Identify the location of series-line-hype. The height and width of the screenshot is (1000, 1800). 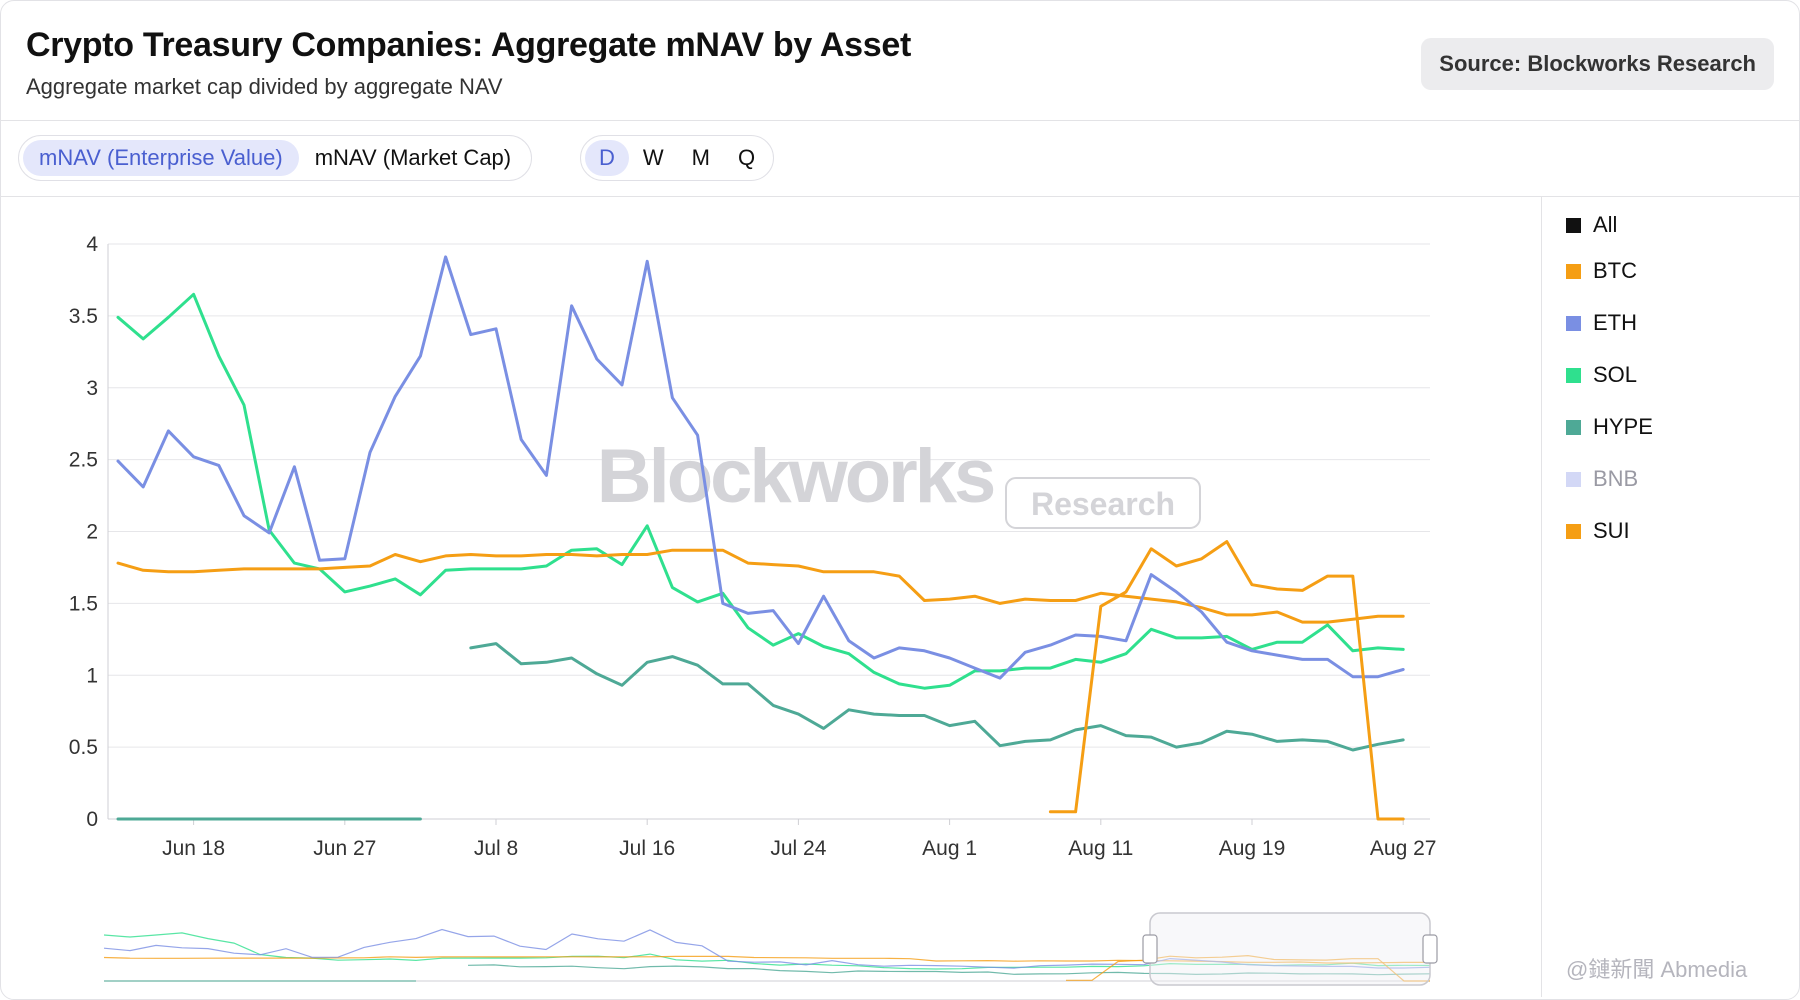
(760, 731).